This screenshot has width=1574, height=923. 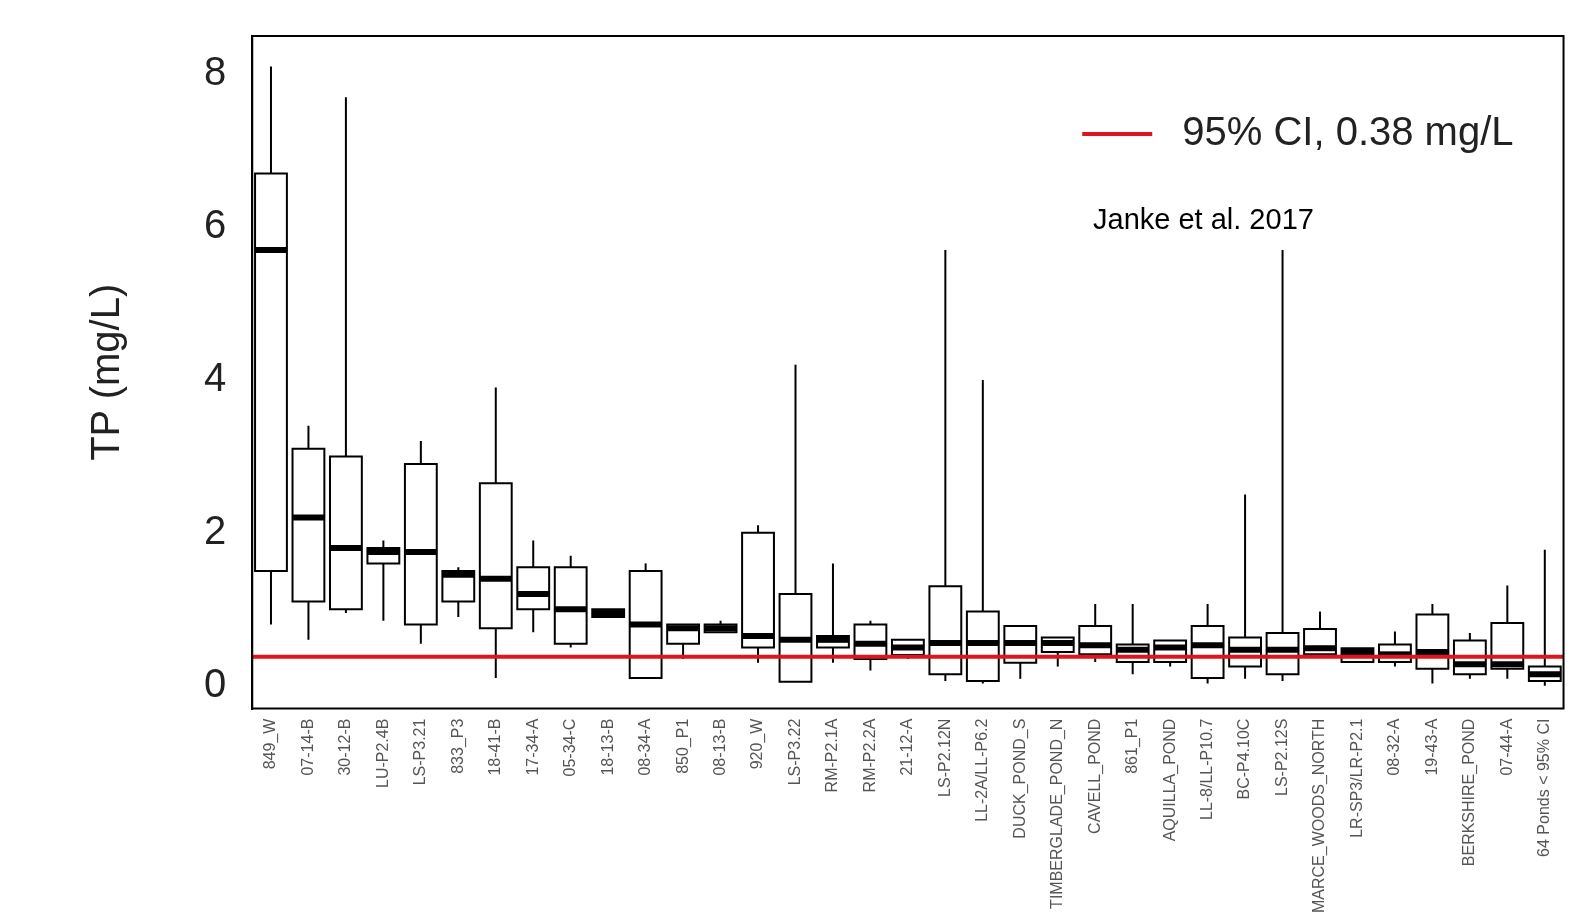 What do you see at coordinates (982, 770) in the screenshot?
I see `x-tick-label: LL-2A/LL-P6.2` at bounding box center [982, 770].